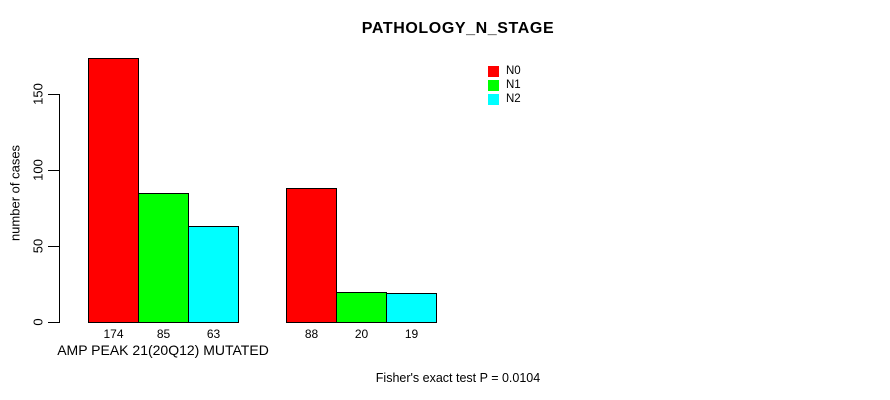 This screenshot has height=400, width=890. What do you see at coordinates (411, 308) in the screenshot?
I see `bar-n2-group2` at bounding box center [411, 308].